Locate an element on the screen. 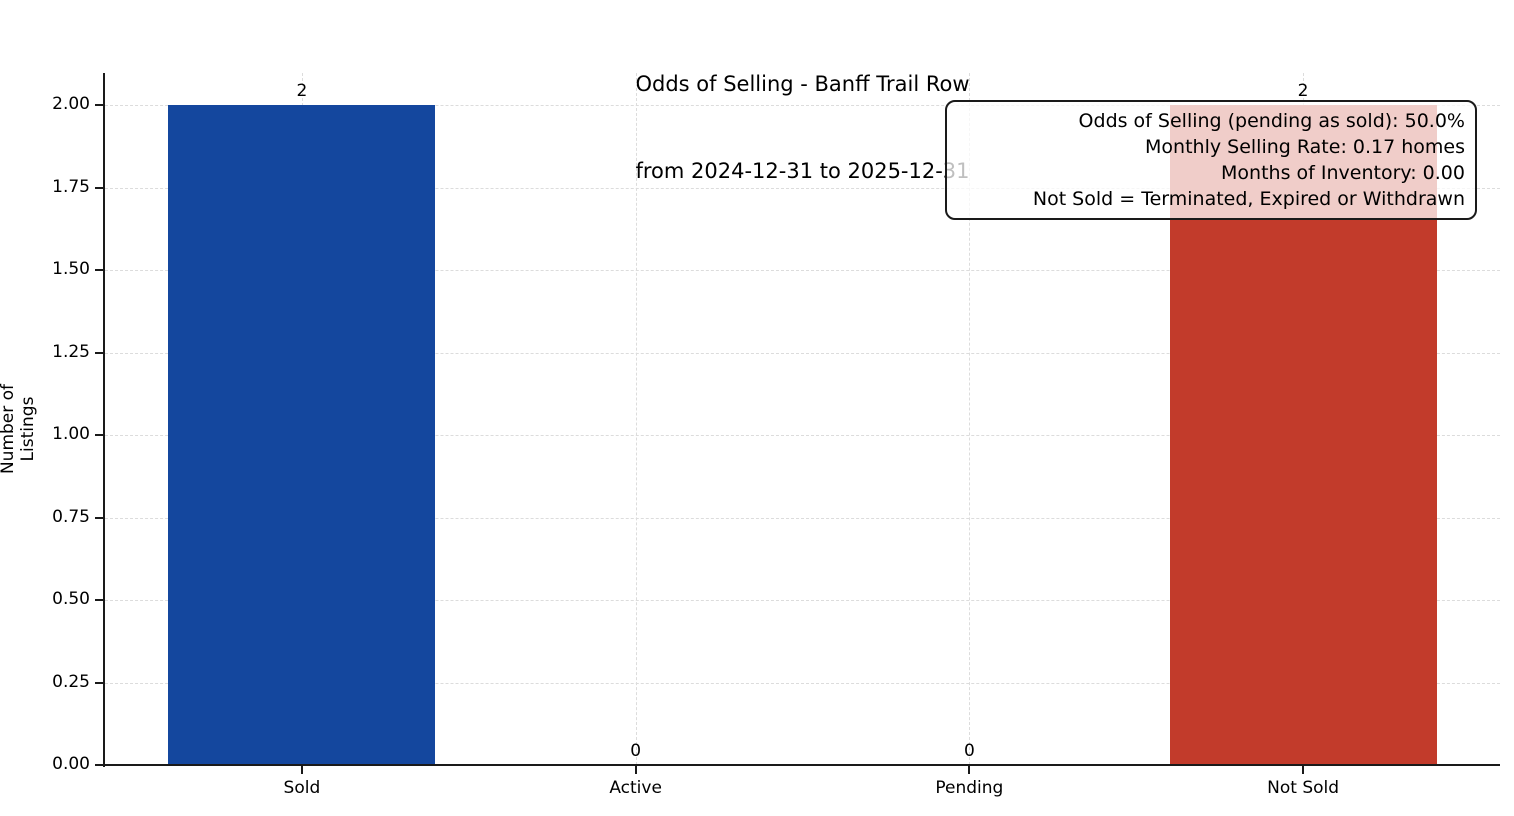  y-tick-label: 0.25 is located at coordinates (71, 681).